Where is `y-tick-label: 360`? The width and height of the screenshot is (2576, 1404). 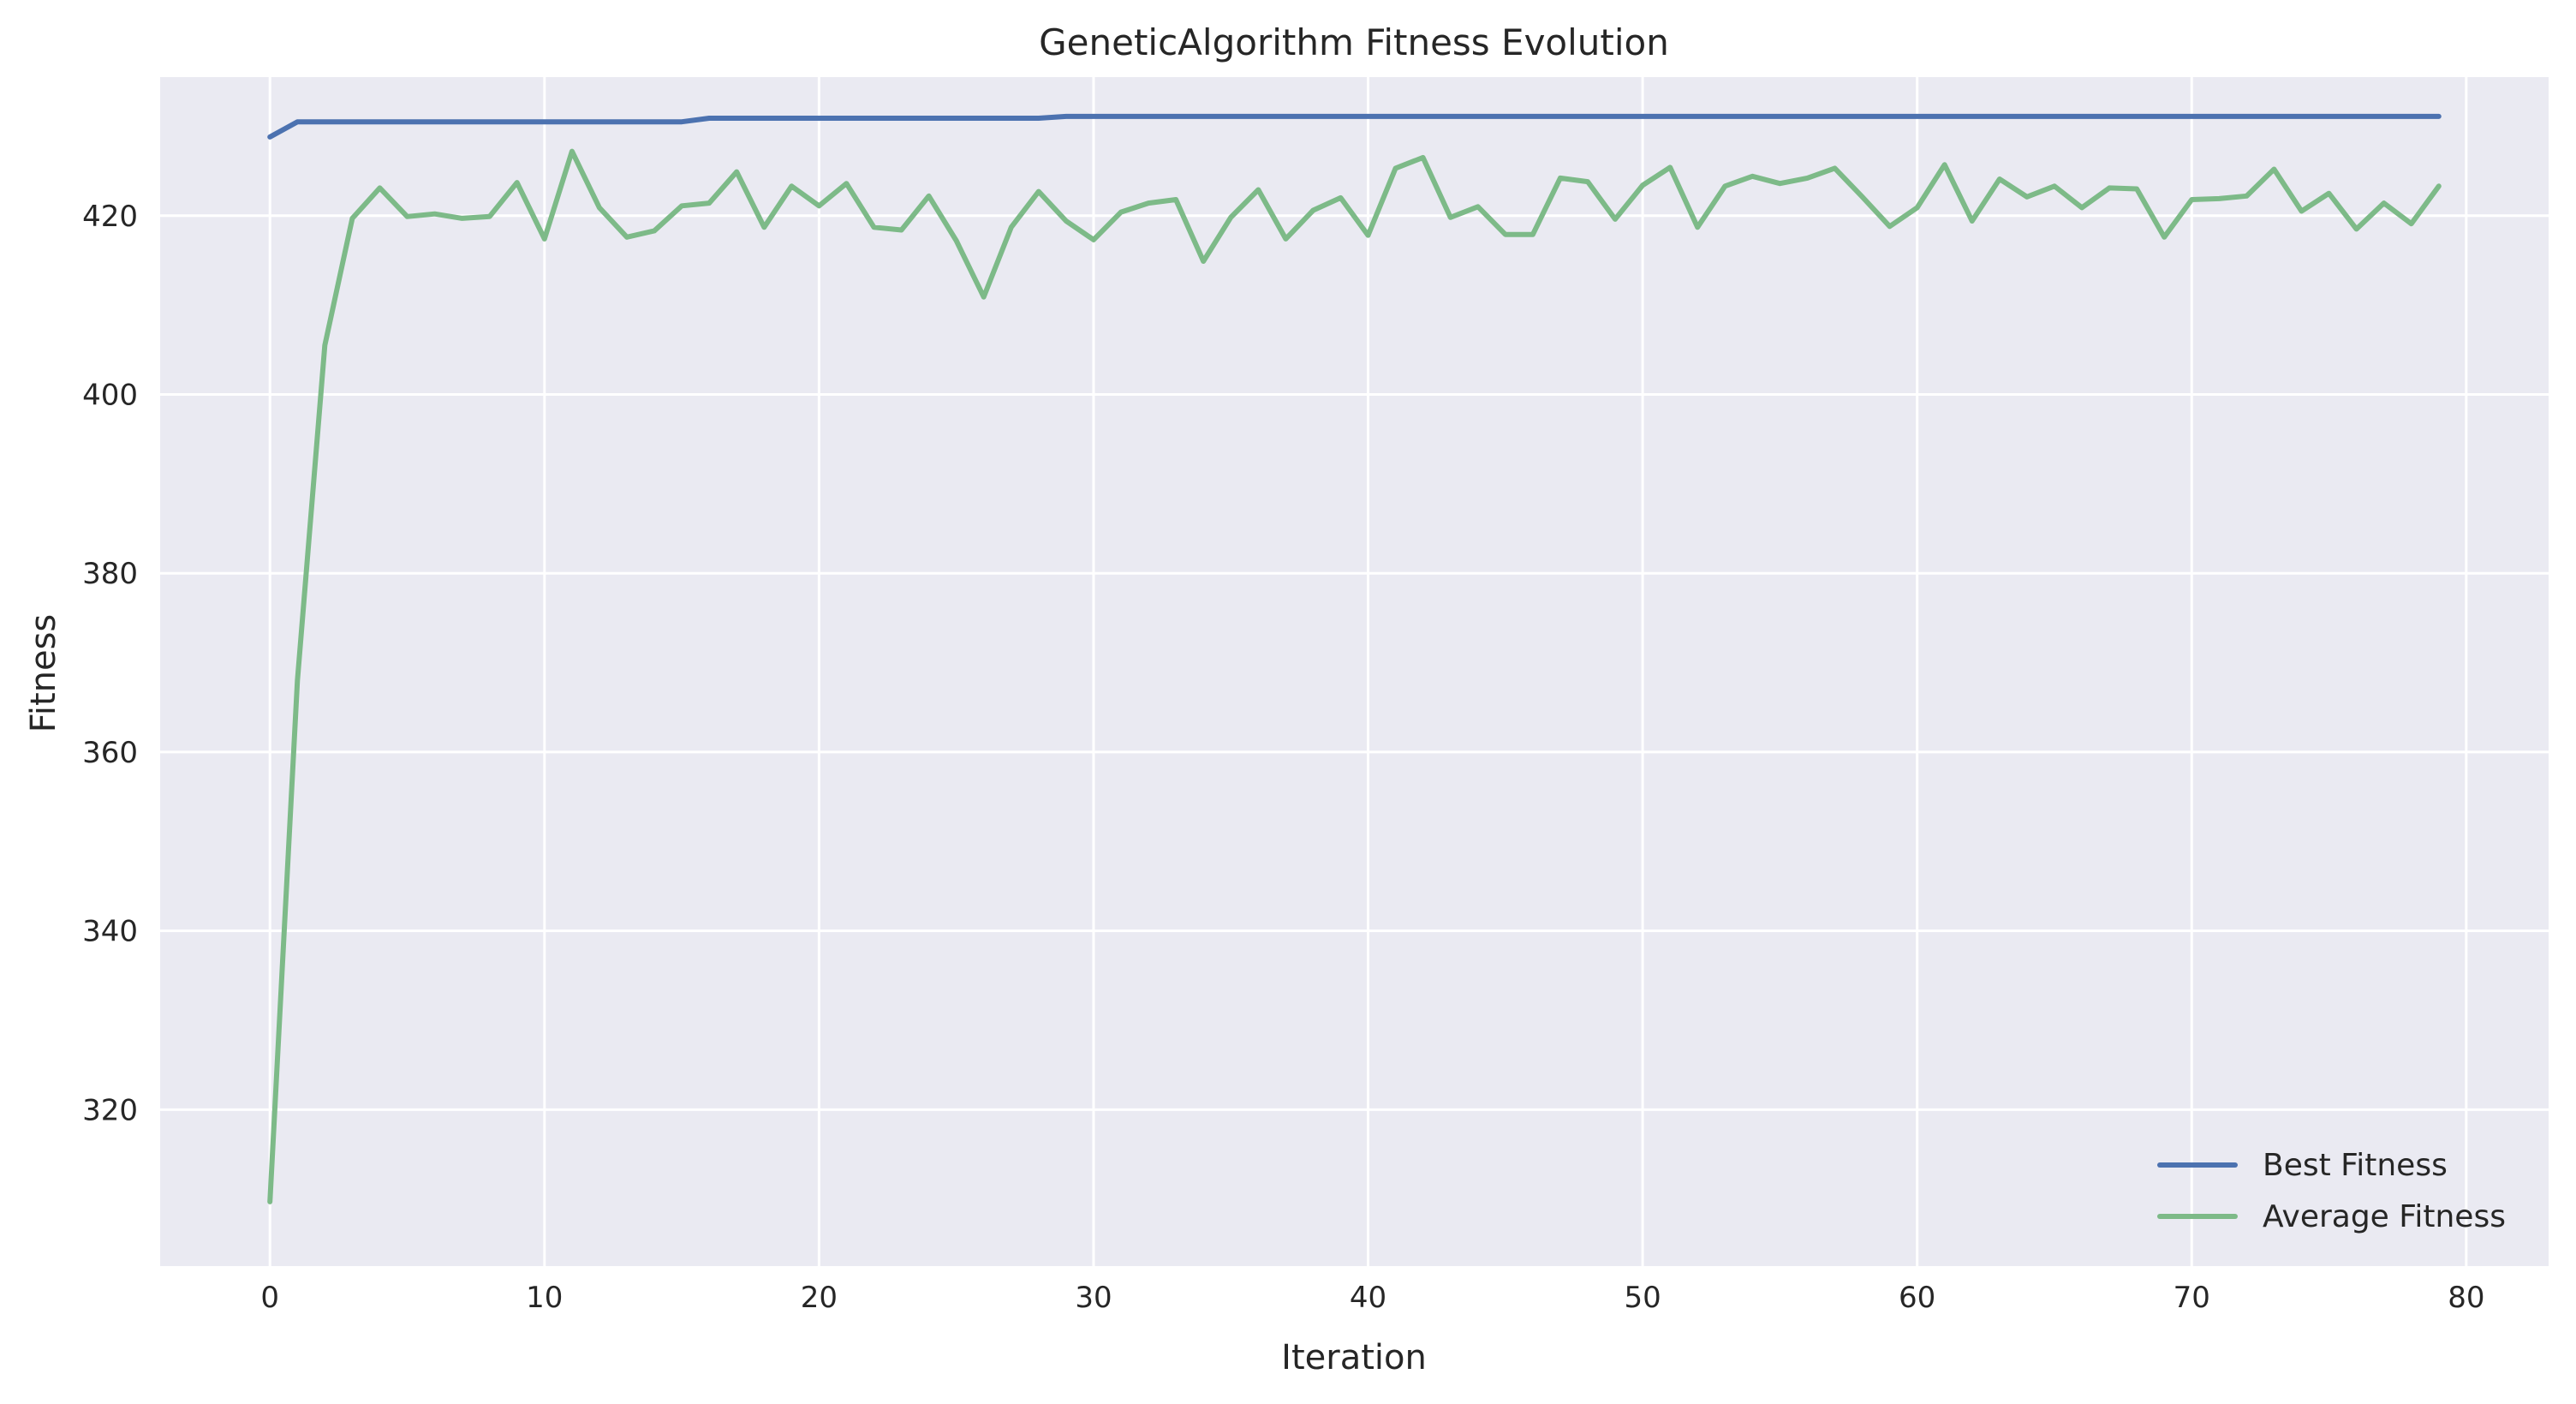 y-tick-label: 360 is located at coordinates (110, 753).